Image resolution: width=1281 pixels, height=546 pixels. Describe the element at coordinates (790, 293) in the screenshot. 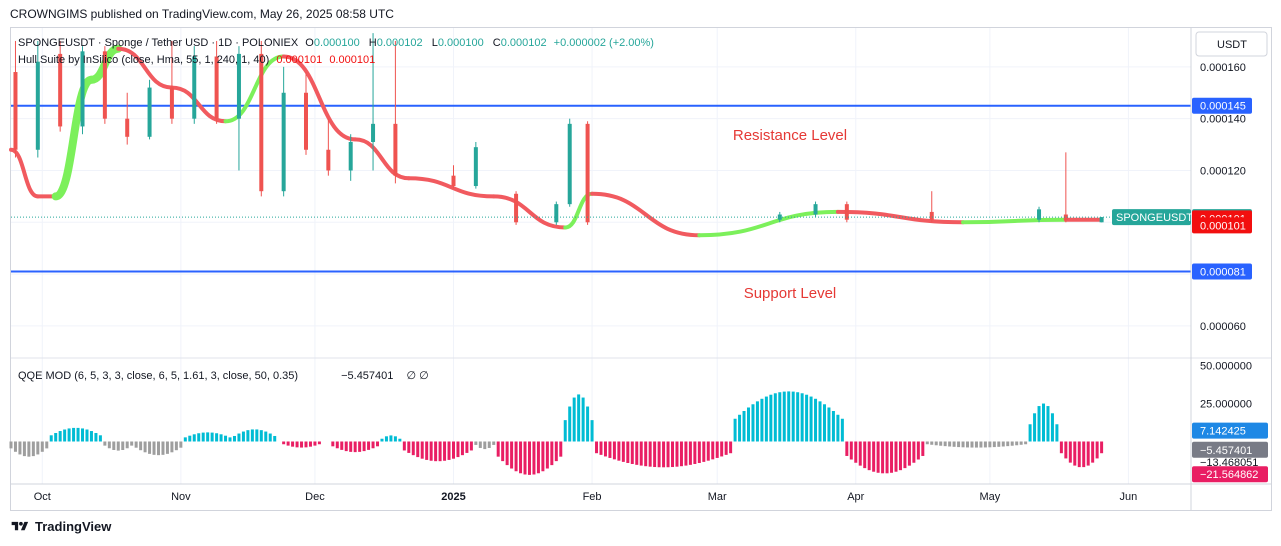

I see `support-label: Support Level` at that location.